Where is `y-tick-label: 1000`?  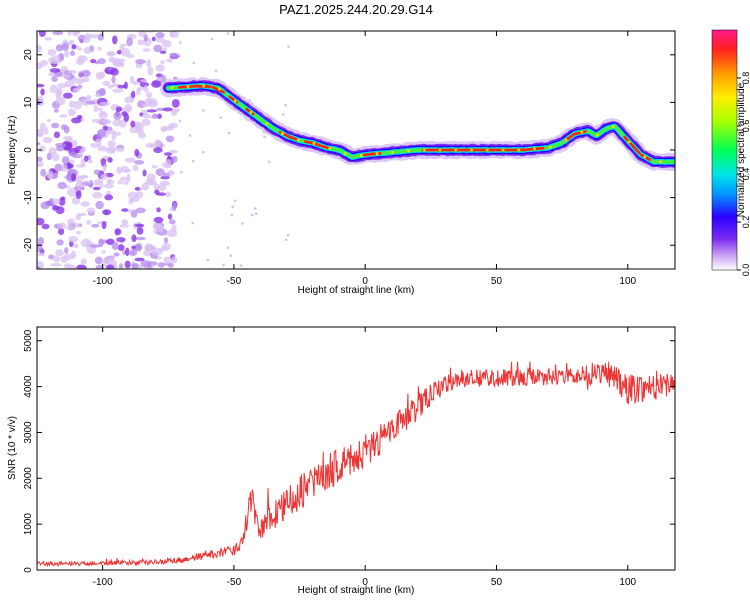
y-tick-label: 1000 is located at coordinates (28, 524).